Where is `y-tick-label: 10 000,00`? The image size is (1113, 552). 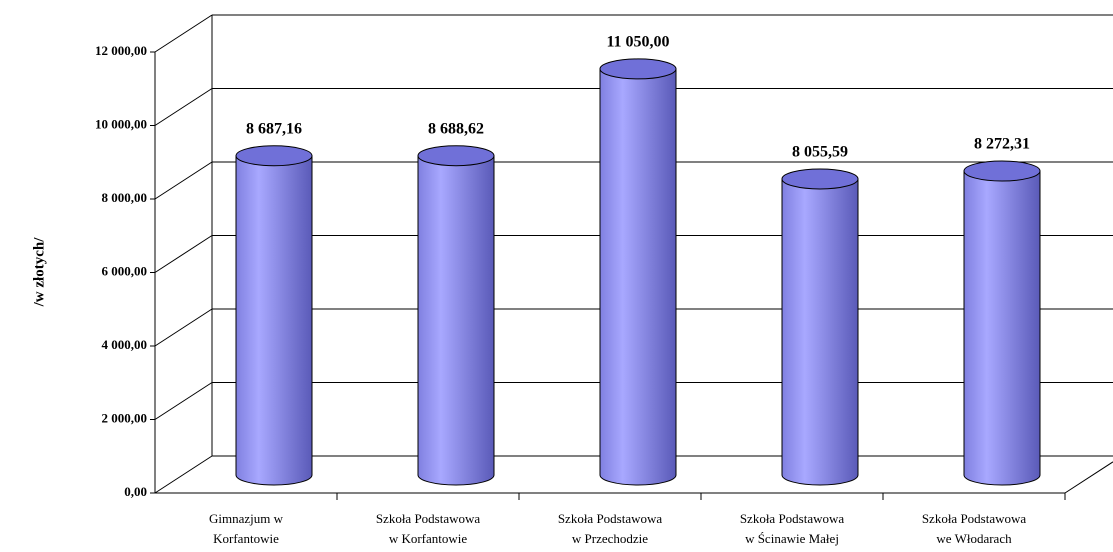
y-tick-label: 10 000,00 is located at coordinates (121, 123).